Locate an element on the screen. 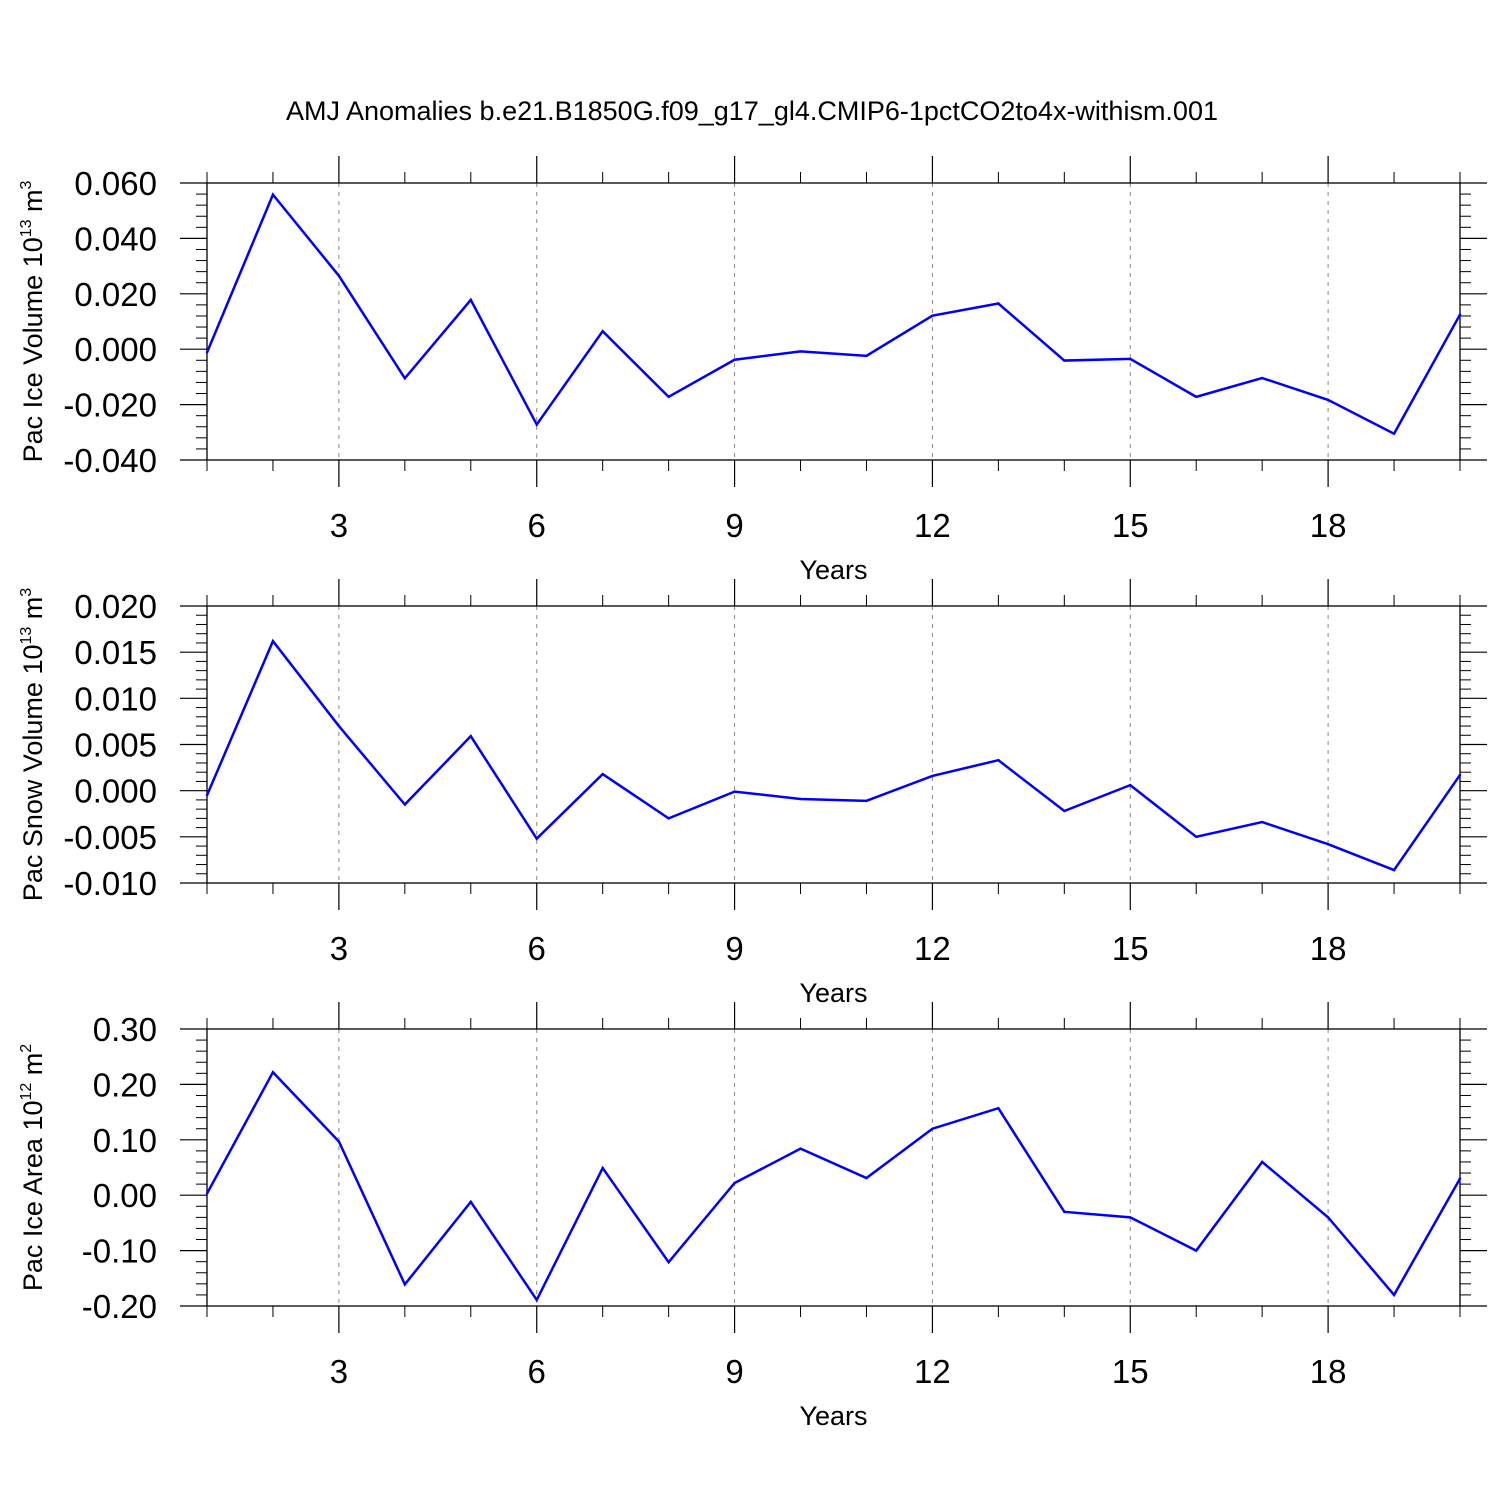  y-tick-label: 0.005 is located at coordinates (115, 745).